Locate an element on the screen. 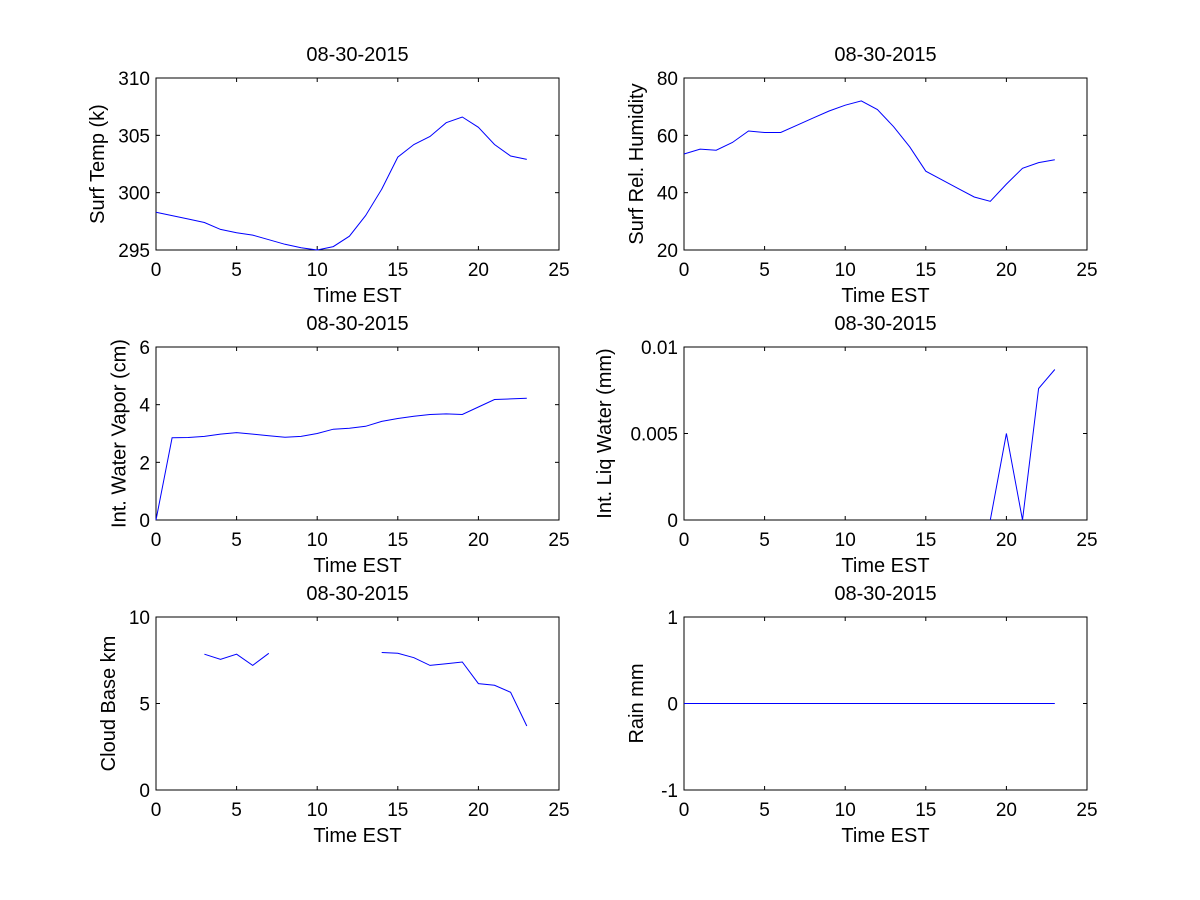  y-tick-label: 2 is located at coordinates (144, 463).